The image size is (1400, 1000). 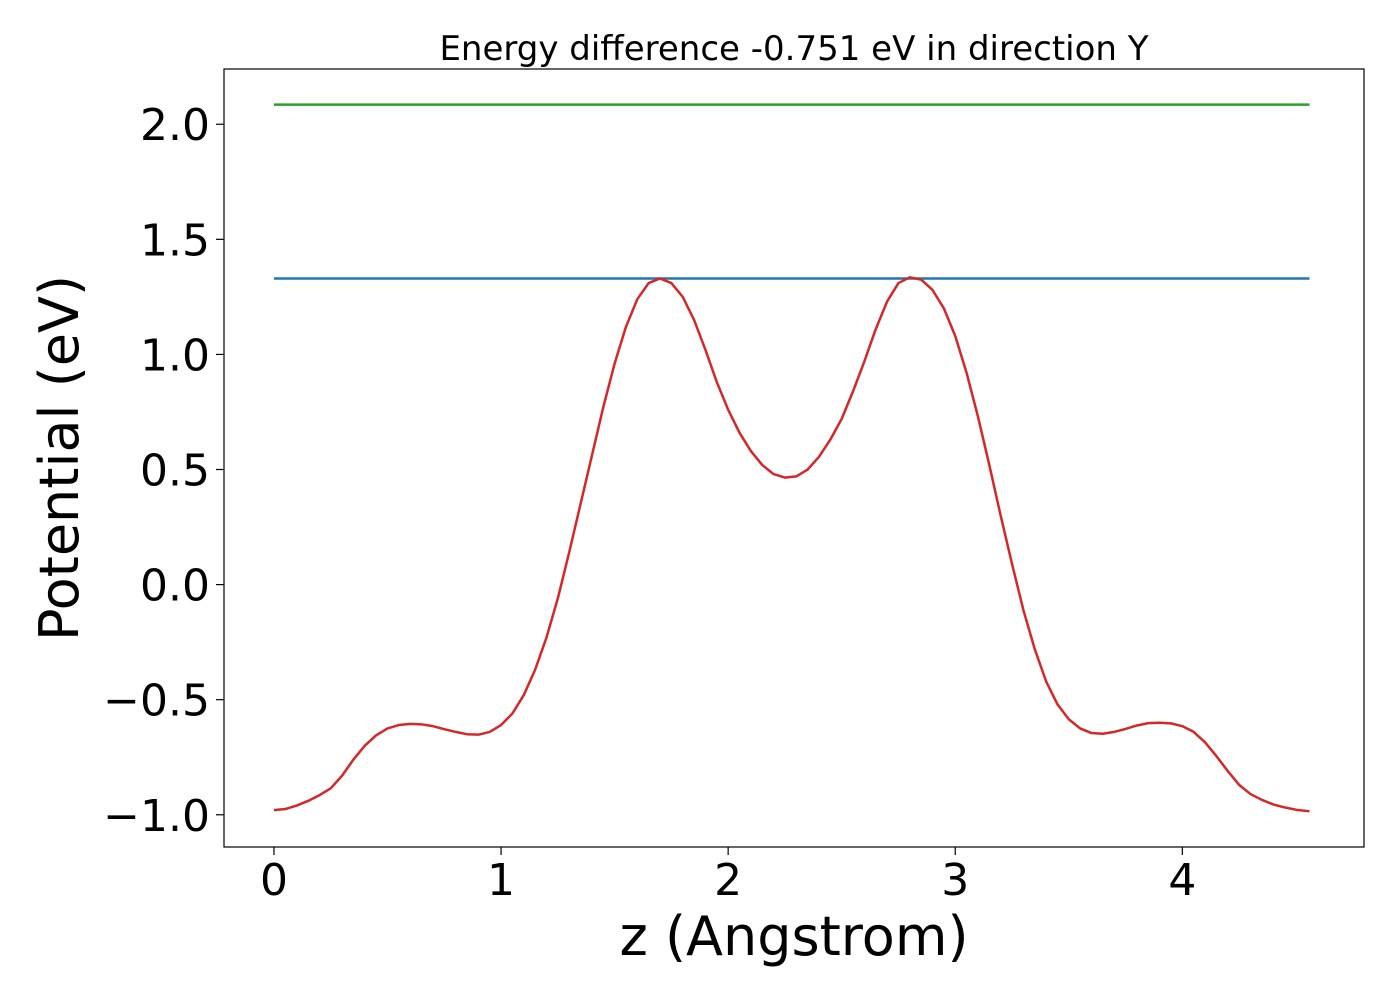 I want to click on y-tick-label: 2.0, so click(x=175, y=125).